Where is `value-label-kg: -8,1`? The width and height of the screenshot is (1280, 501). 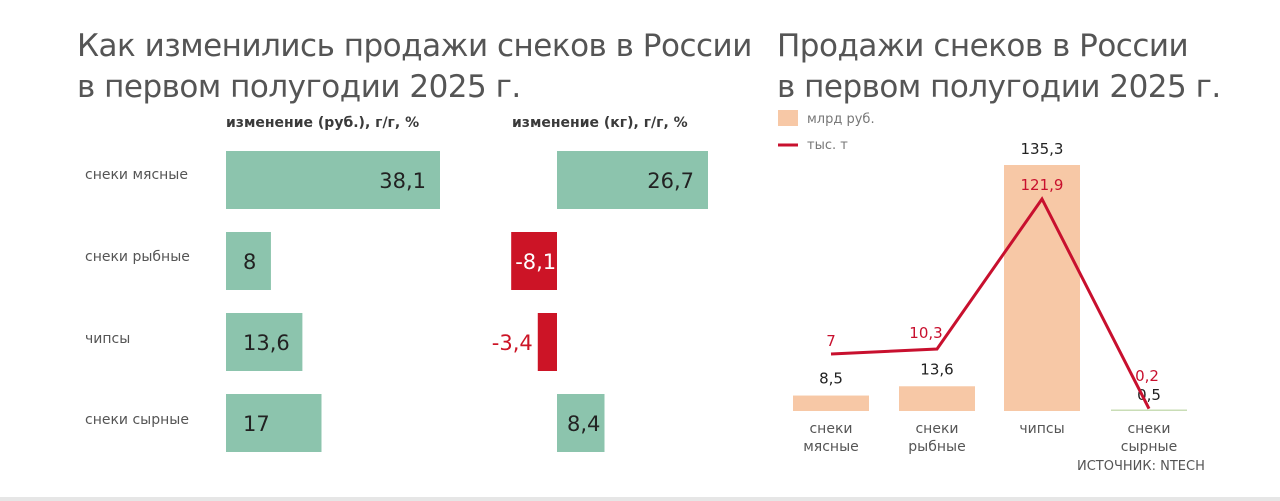
value-label-kg: -8,1 is located at coordinates (535, 262).